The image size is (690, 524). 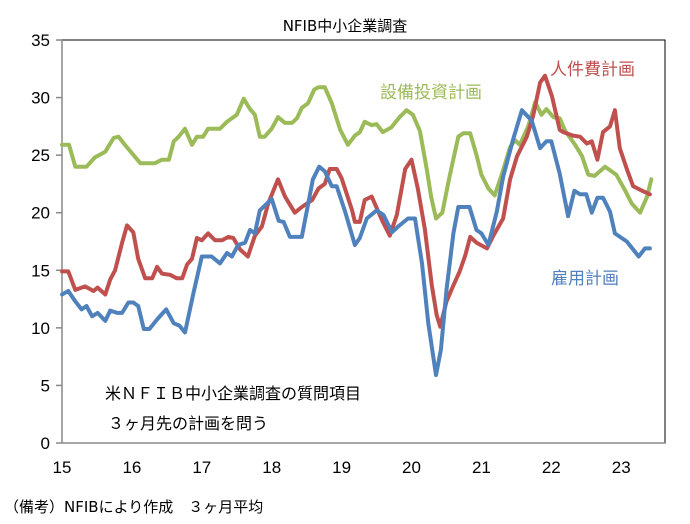 What do you see at coordinates (45, 443) in the screenshot?
I see `y-tick-label: 0` at bounding box center [45, 443].